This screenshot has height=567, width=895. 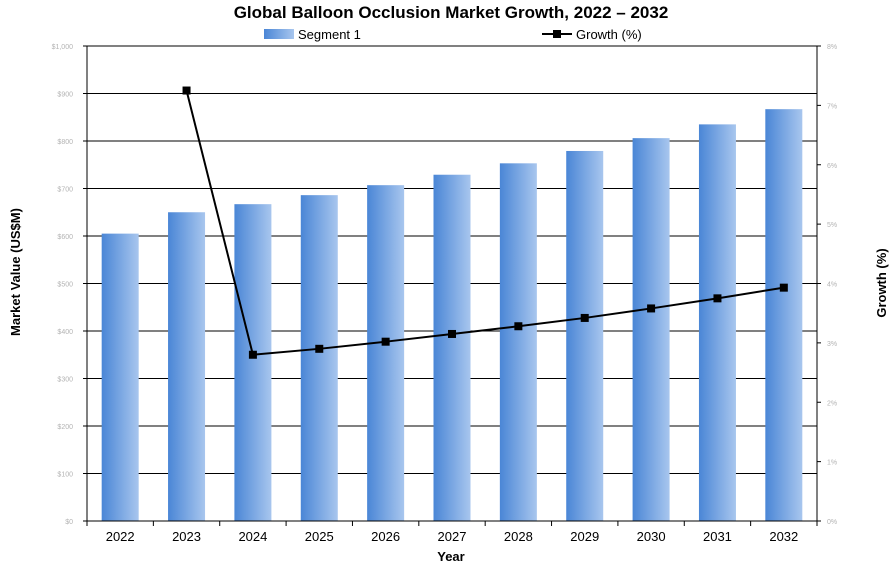 I want to click on right-tick-label: 6%, so click(x=832, y=166).